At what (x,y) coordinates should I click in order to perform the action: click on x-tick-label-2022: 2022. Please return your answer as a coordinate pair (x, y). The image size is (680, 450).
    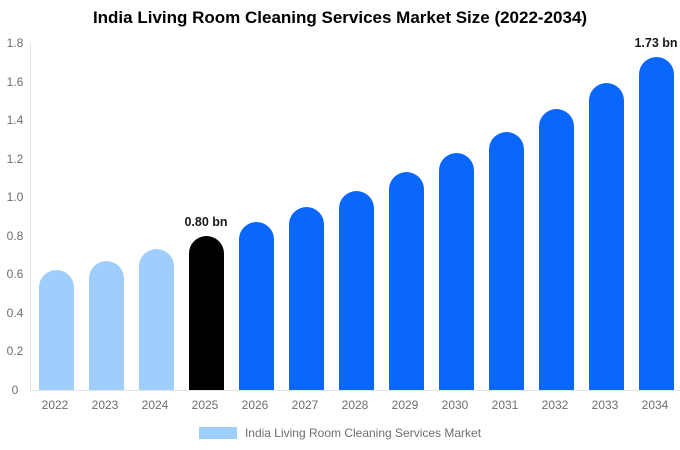
    Looking at the image, I should click on (55, 405).